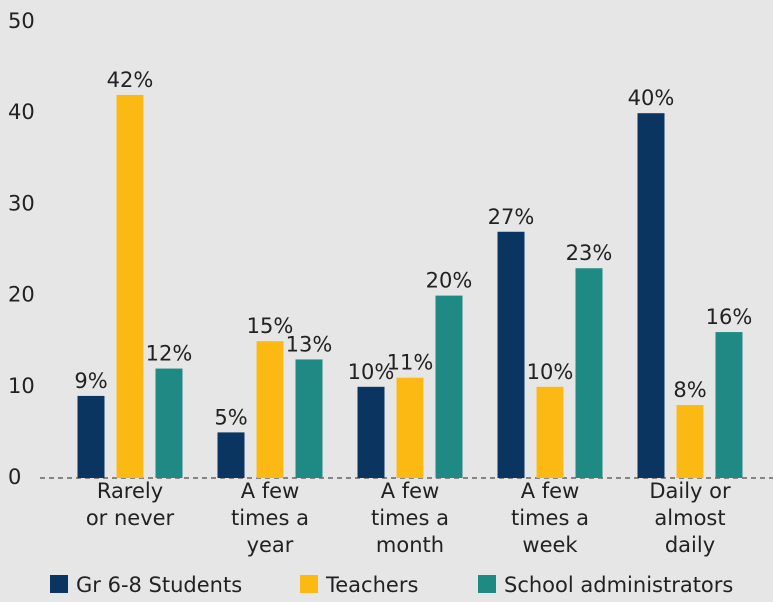 Image resolution: width=773 pixels, height=602 pixels. What do you see at coordinates (90, 381) in the screenshot?
I see `value-label: 9%` at bounding box center [90, 381].